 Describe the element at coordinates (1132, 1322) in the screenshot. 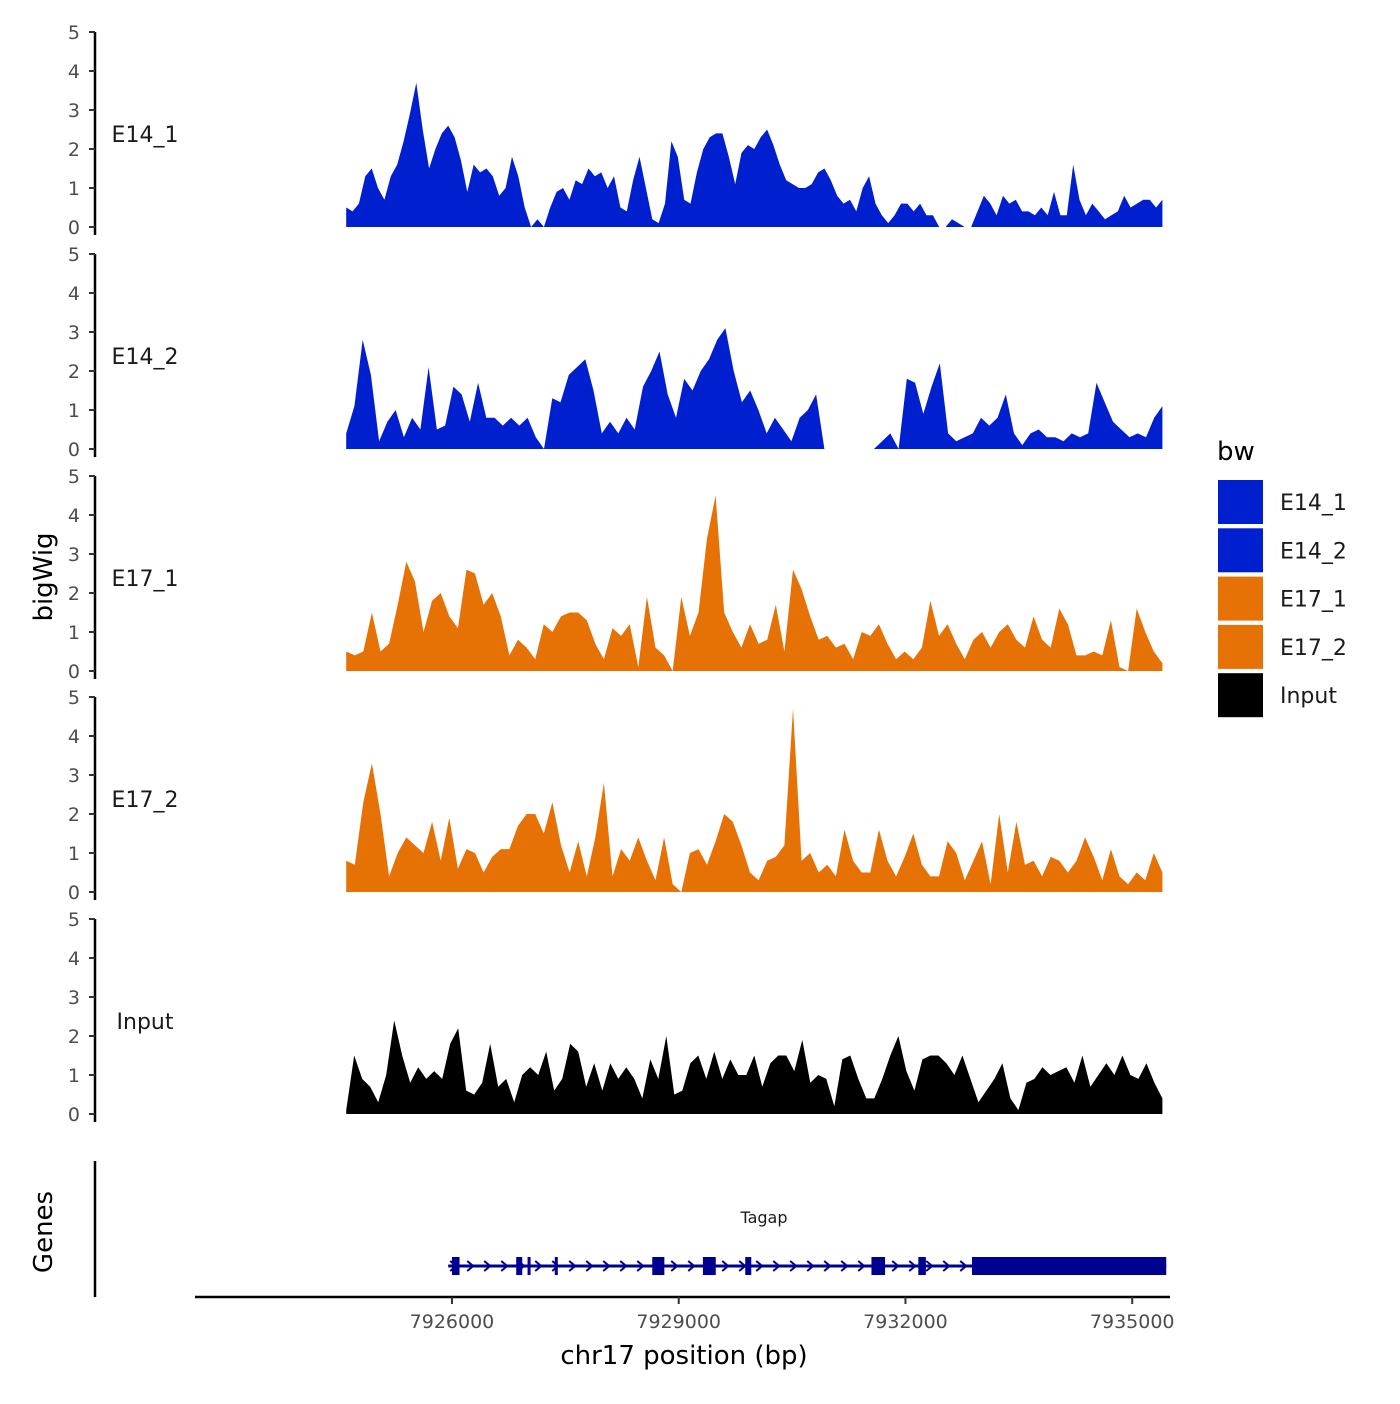

I see `x-tick-label-3: 7935000` at that location.